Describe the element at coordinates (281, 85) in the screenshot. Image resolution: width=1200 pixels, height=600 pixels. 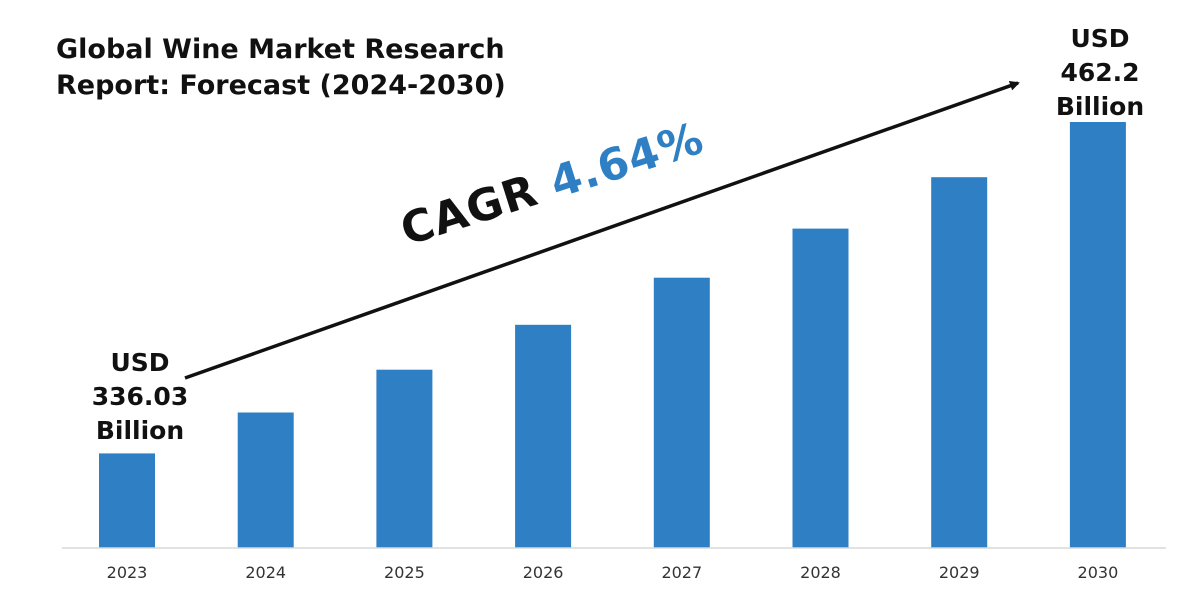
I see `chart-title-line2: Report: Forecast (2024-2030)` at that location.